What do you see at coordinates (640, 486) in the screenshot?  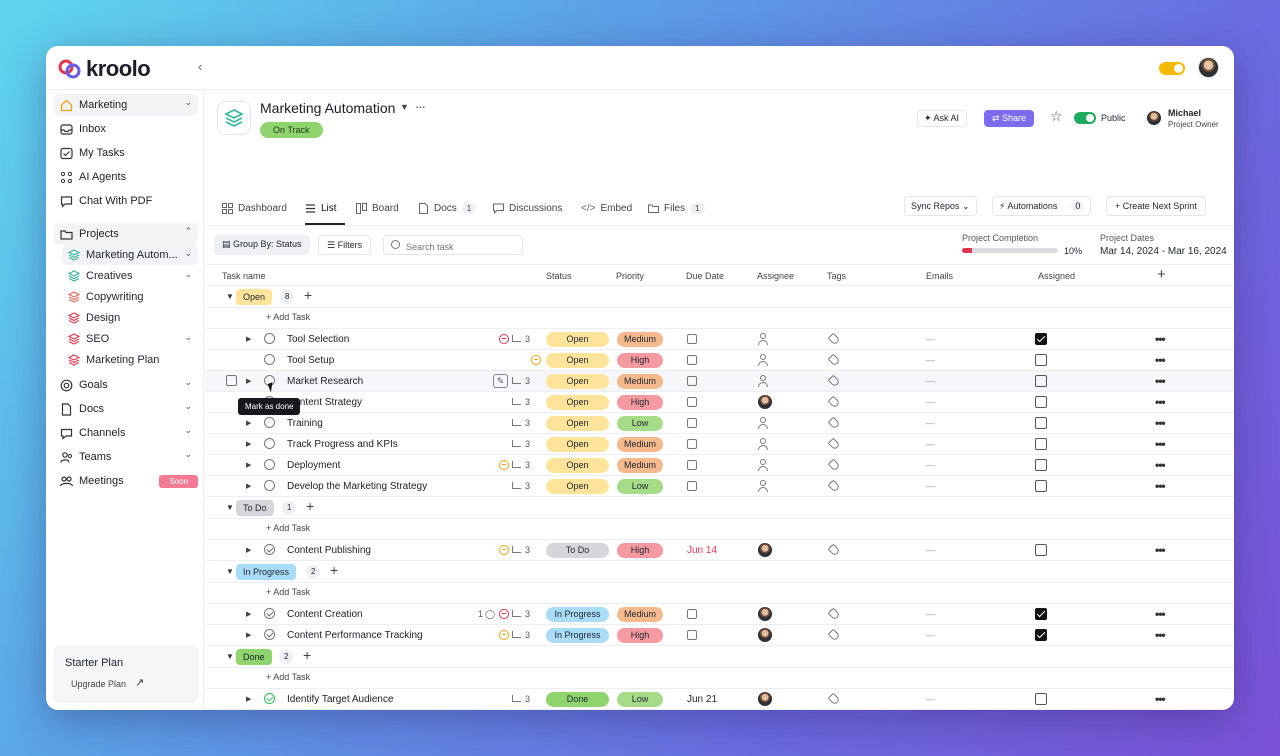 I see `priority-pill: Low` at bounding box center [640, 486].